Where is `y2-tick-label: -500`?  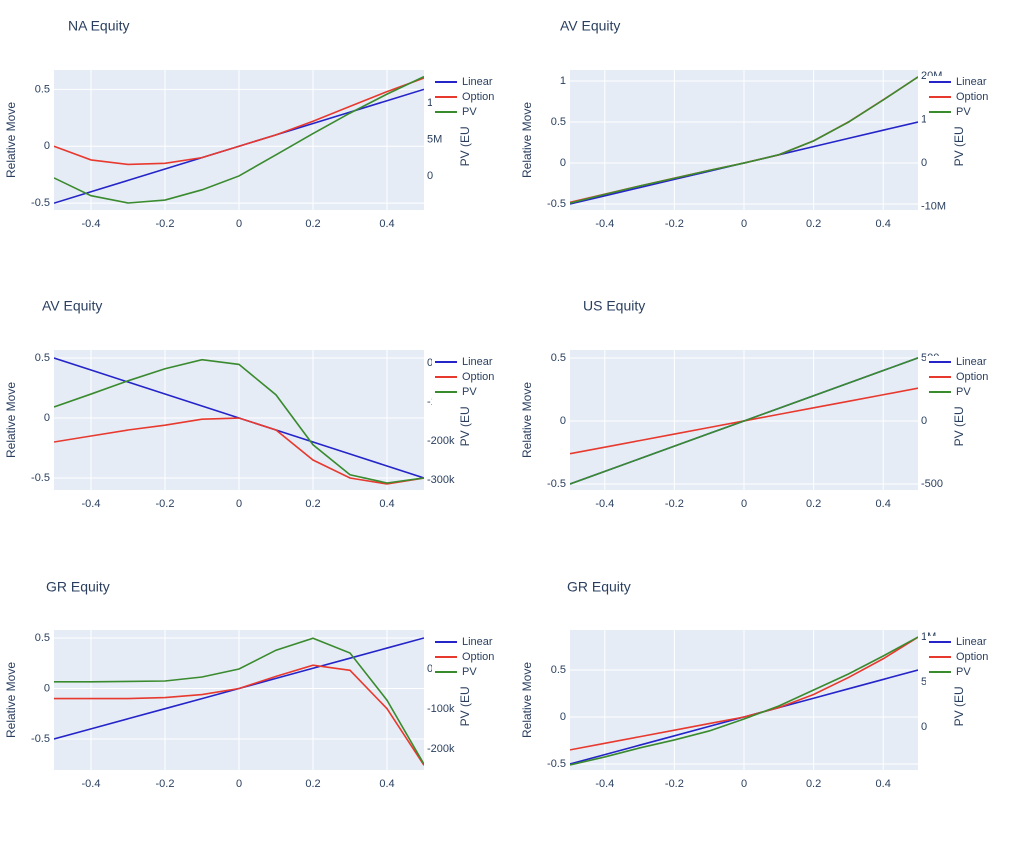 y2-tick-label: -500 is located at coordinates (932, 484).